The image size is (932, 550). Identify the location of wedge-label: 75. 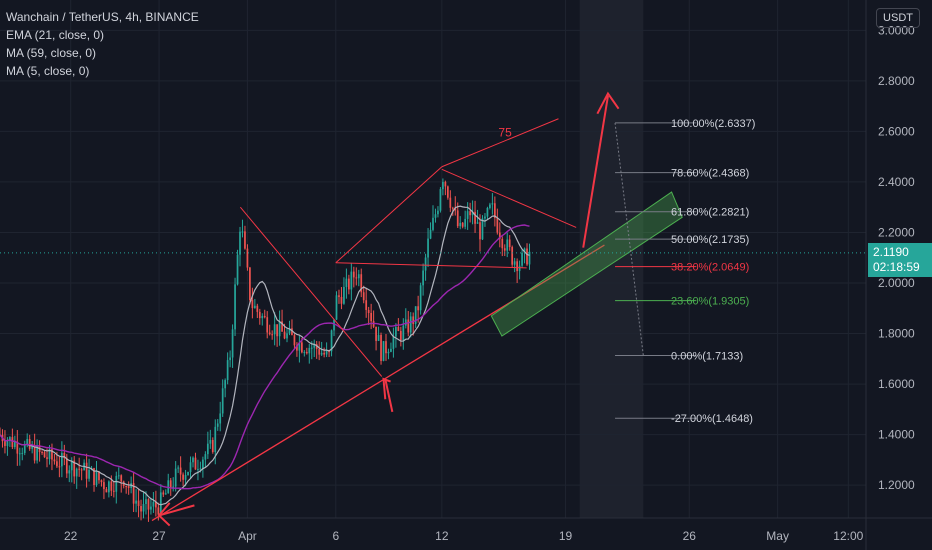
(505, 132).